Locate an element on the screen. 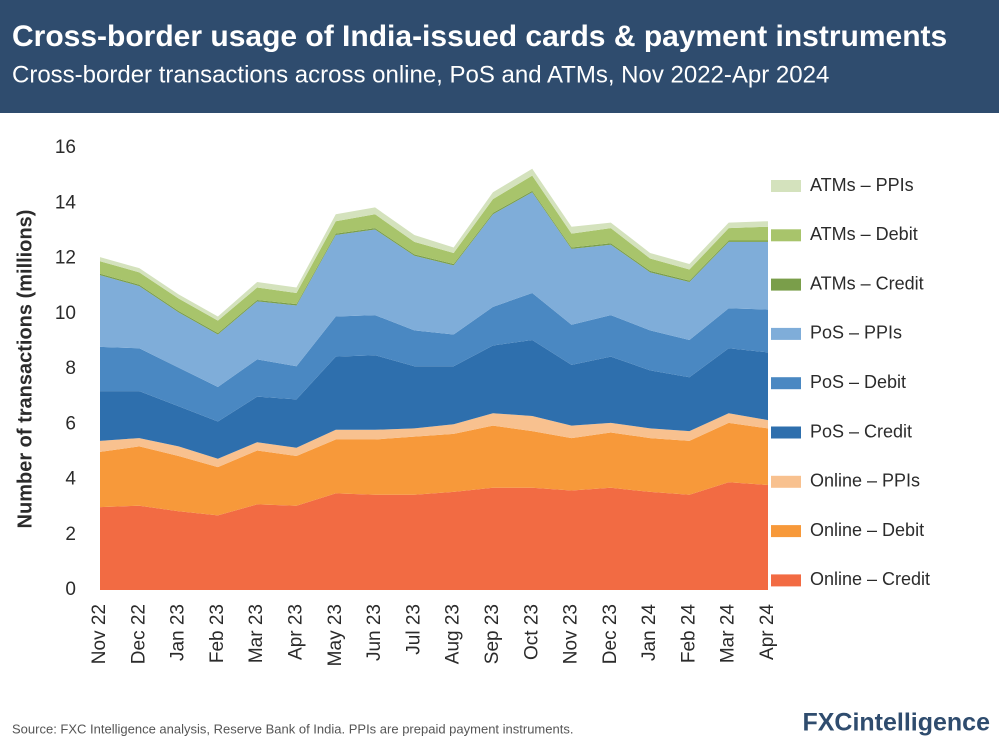  y-tick-label: 6 is located at coordinates (70, 423).